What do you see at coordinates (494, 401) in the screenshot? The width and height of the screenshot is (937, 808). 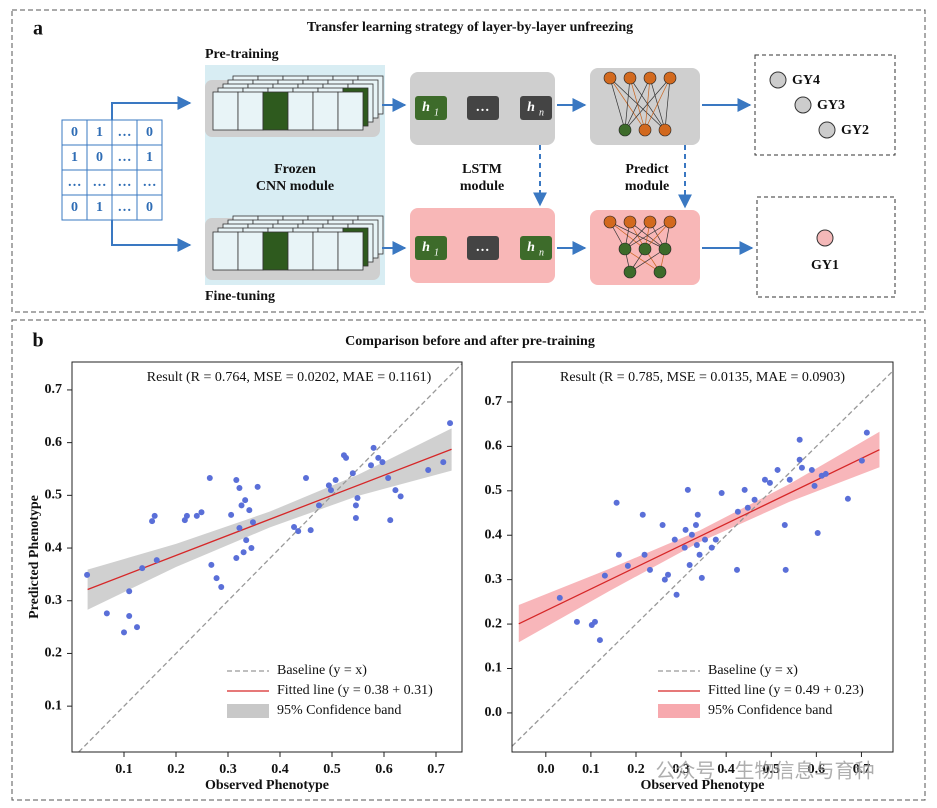 I see `y-tick-label: 0.7` at bounding box center [494, 401].